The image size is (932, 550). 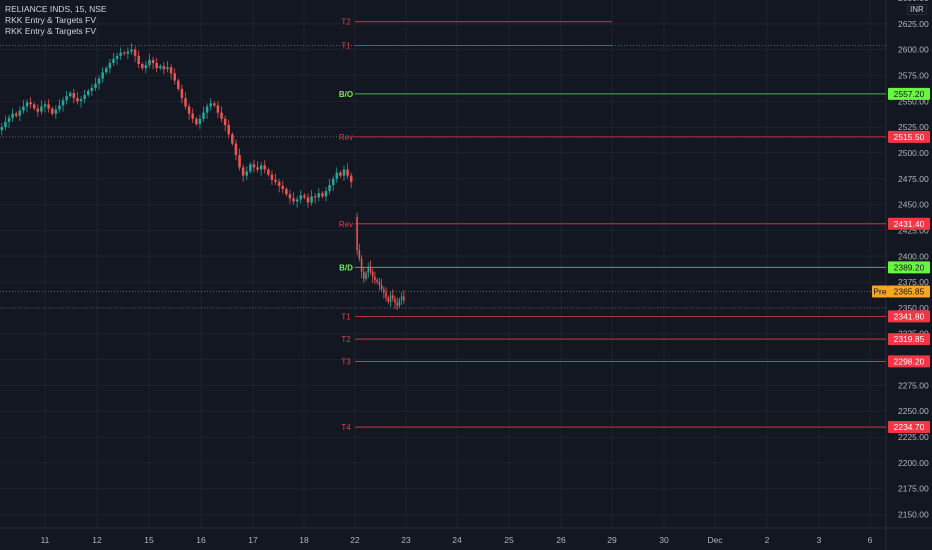 I want to click on price-tick-label: 2225.00, so click(x=913, y=437).